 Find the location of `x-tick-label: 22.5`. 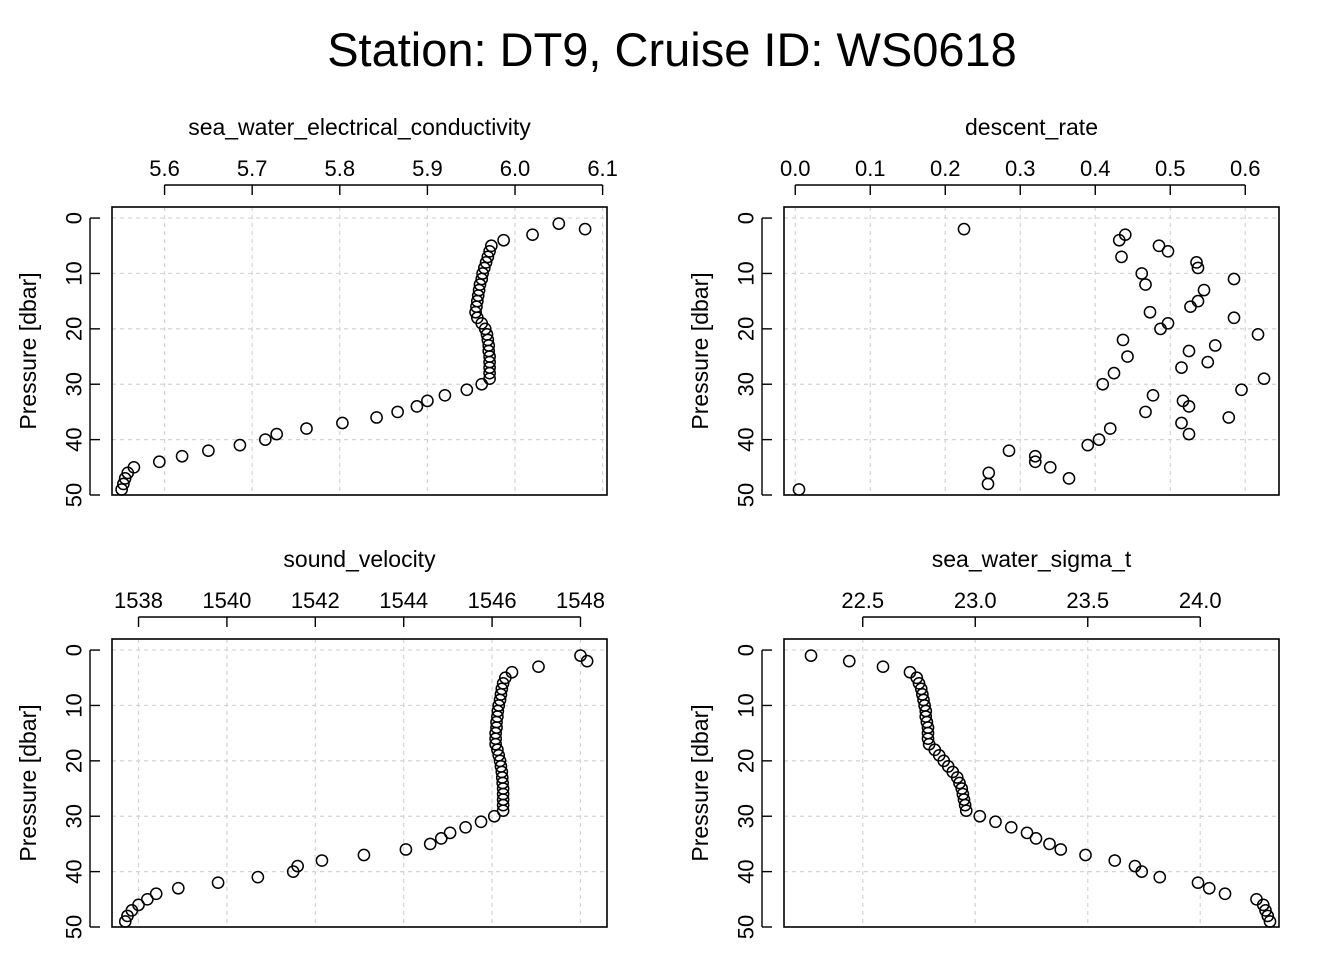

x-tick-label: 22.5 is located at coordinates (862, 600).